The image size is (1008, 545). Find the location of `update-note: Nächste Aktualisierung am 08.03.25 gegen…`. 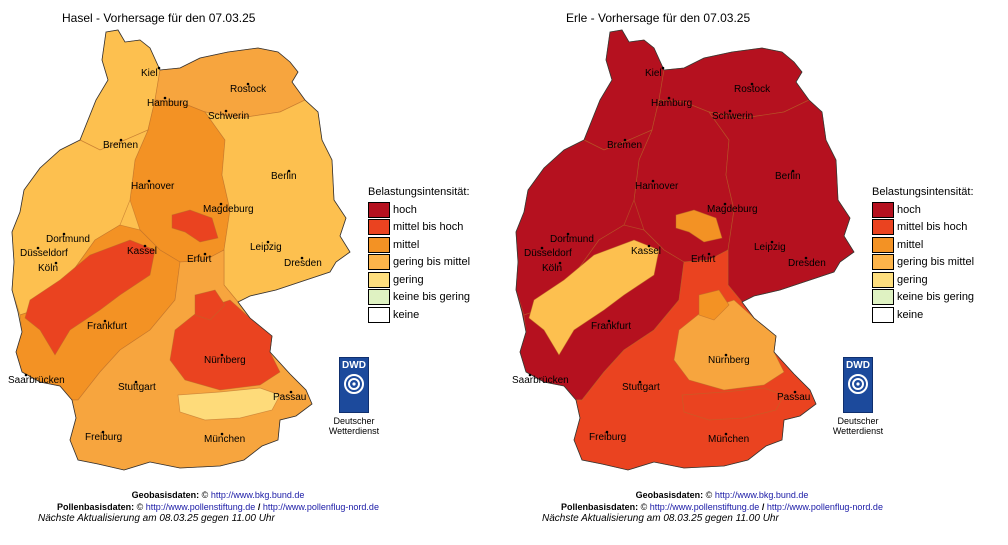

update-note: Nächste Aktualisierung am 08.03.25 gegen… is located at coordinates (660, 518).